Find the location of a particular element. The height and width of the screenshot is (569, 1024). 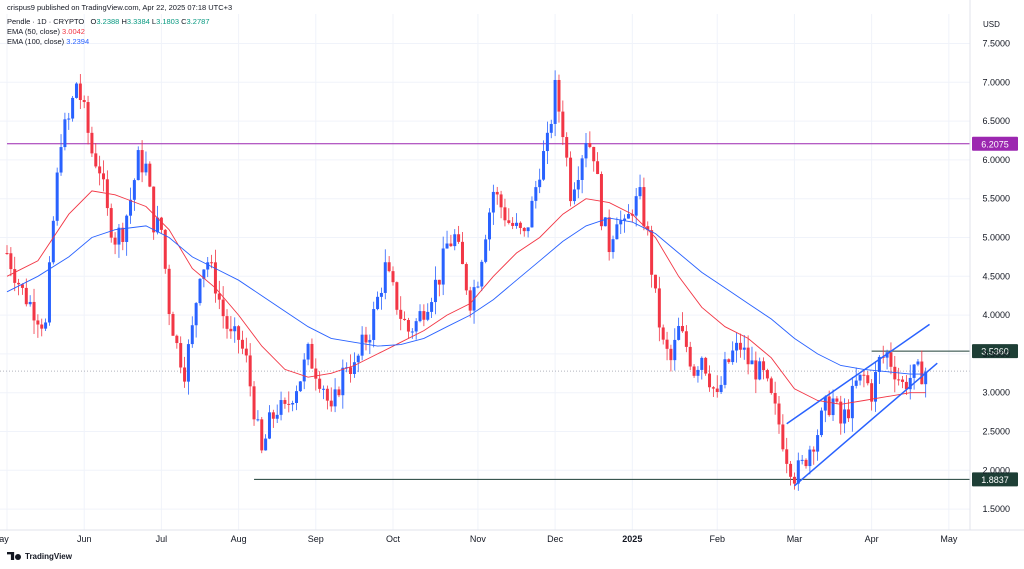

high-label: H is located at coordinates (124, 21).